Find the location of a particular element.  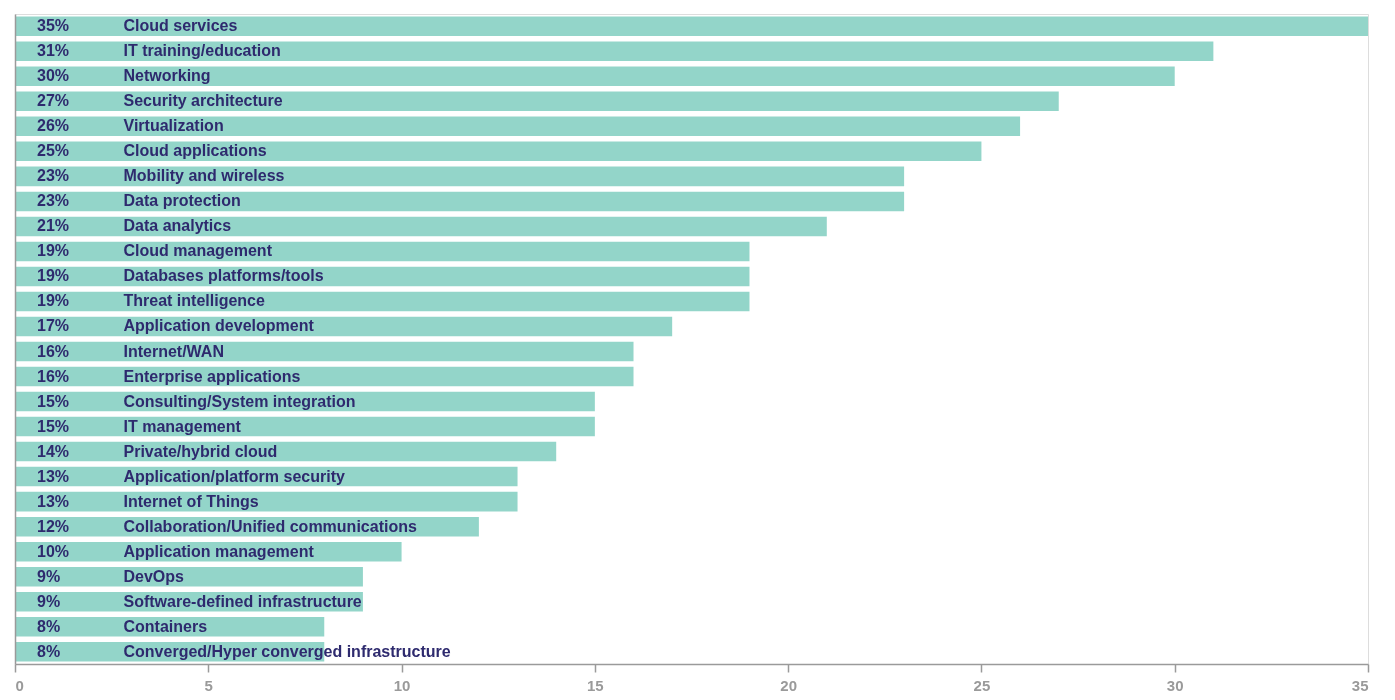

y-tick-label: Application/platform security is located at coordinates (234, 476).